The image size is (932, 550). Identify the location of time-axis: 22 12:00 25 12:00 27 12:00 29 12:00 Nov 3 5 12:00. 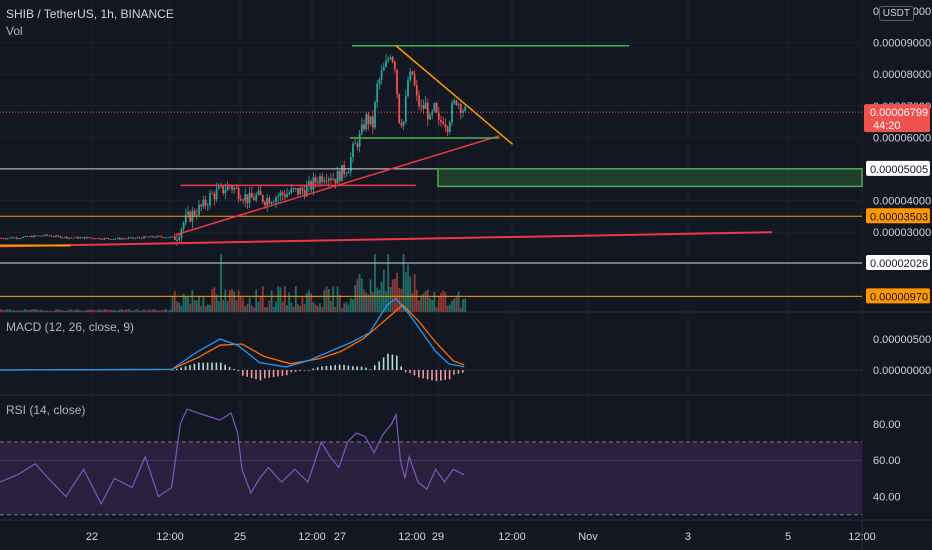
(481, 537).